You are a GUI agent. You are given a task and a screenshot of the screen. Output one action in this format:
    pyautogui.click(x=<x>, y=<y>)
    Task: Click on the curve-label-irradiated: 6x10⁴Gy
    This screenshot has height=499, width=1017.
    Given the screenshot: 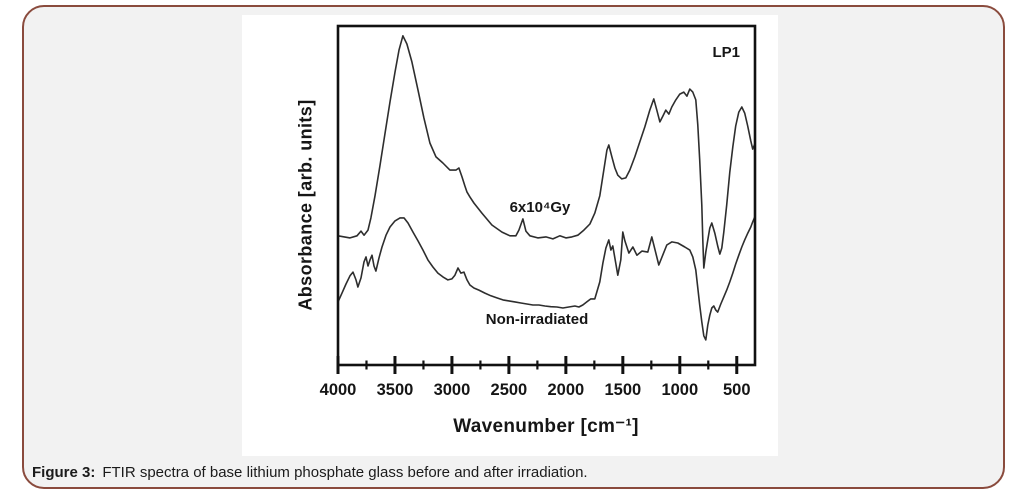 What is the action you would take?
    pyautogui.click(x=540, y=207)
    